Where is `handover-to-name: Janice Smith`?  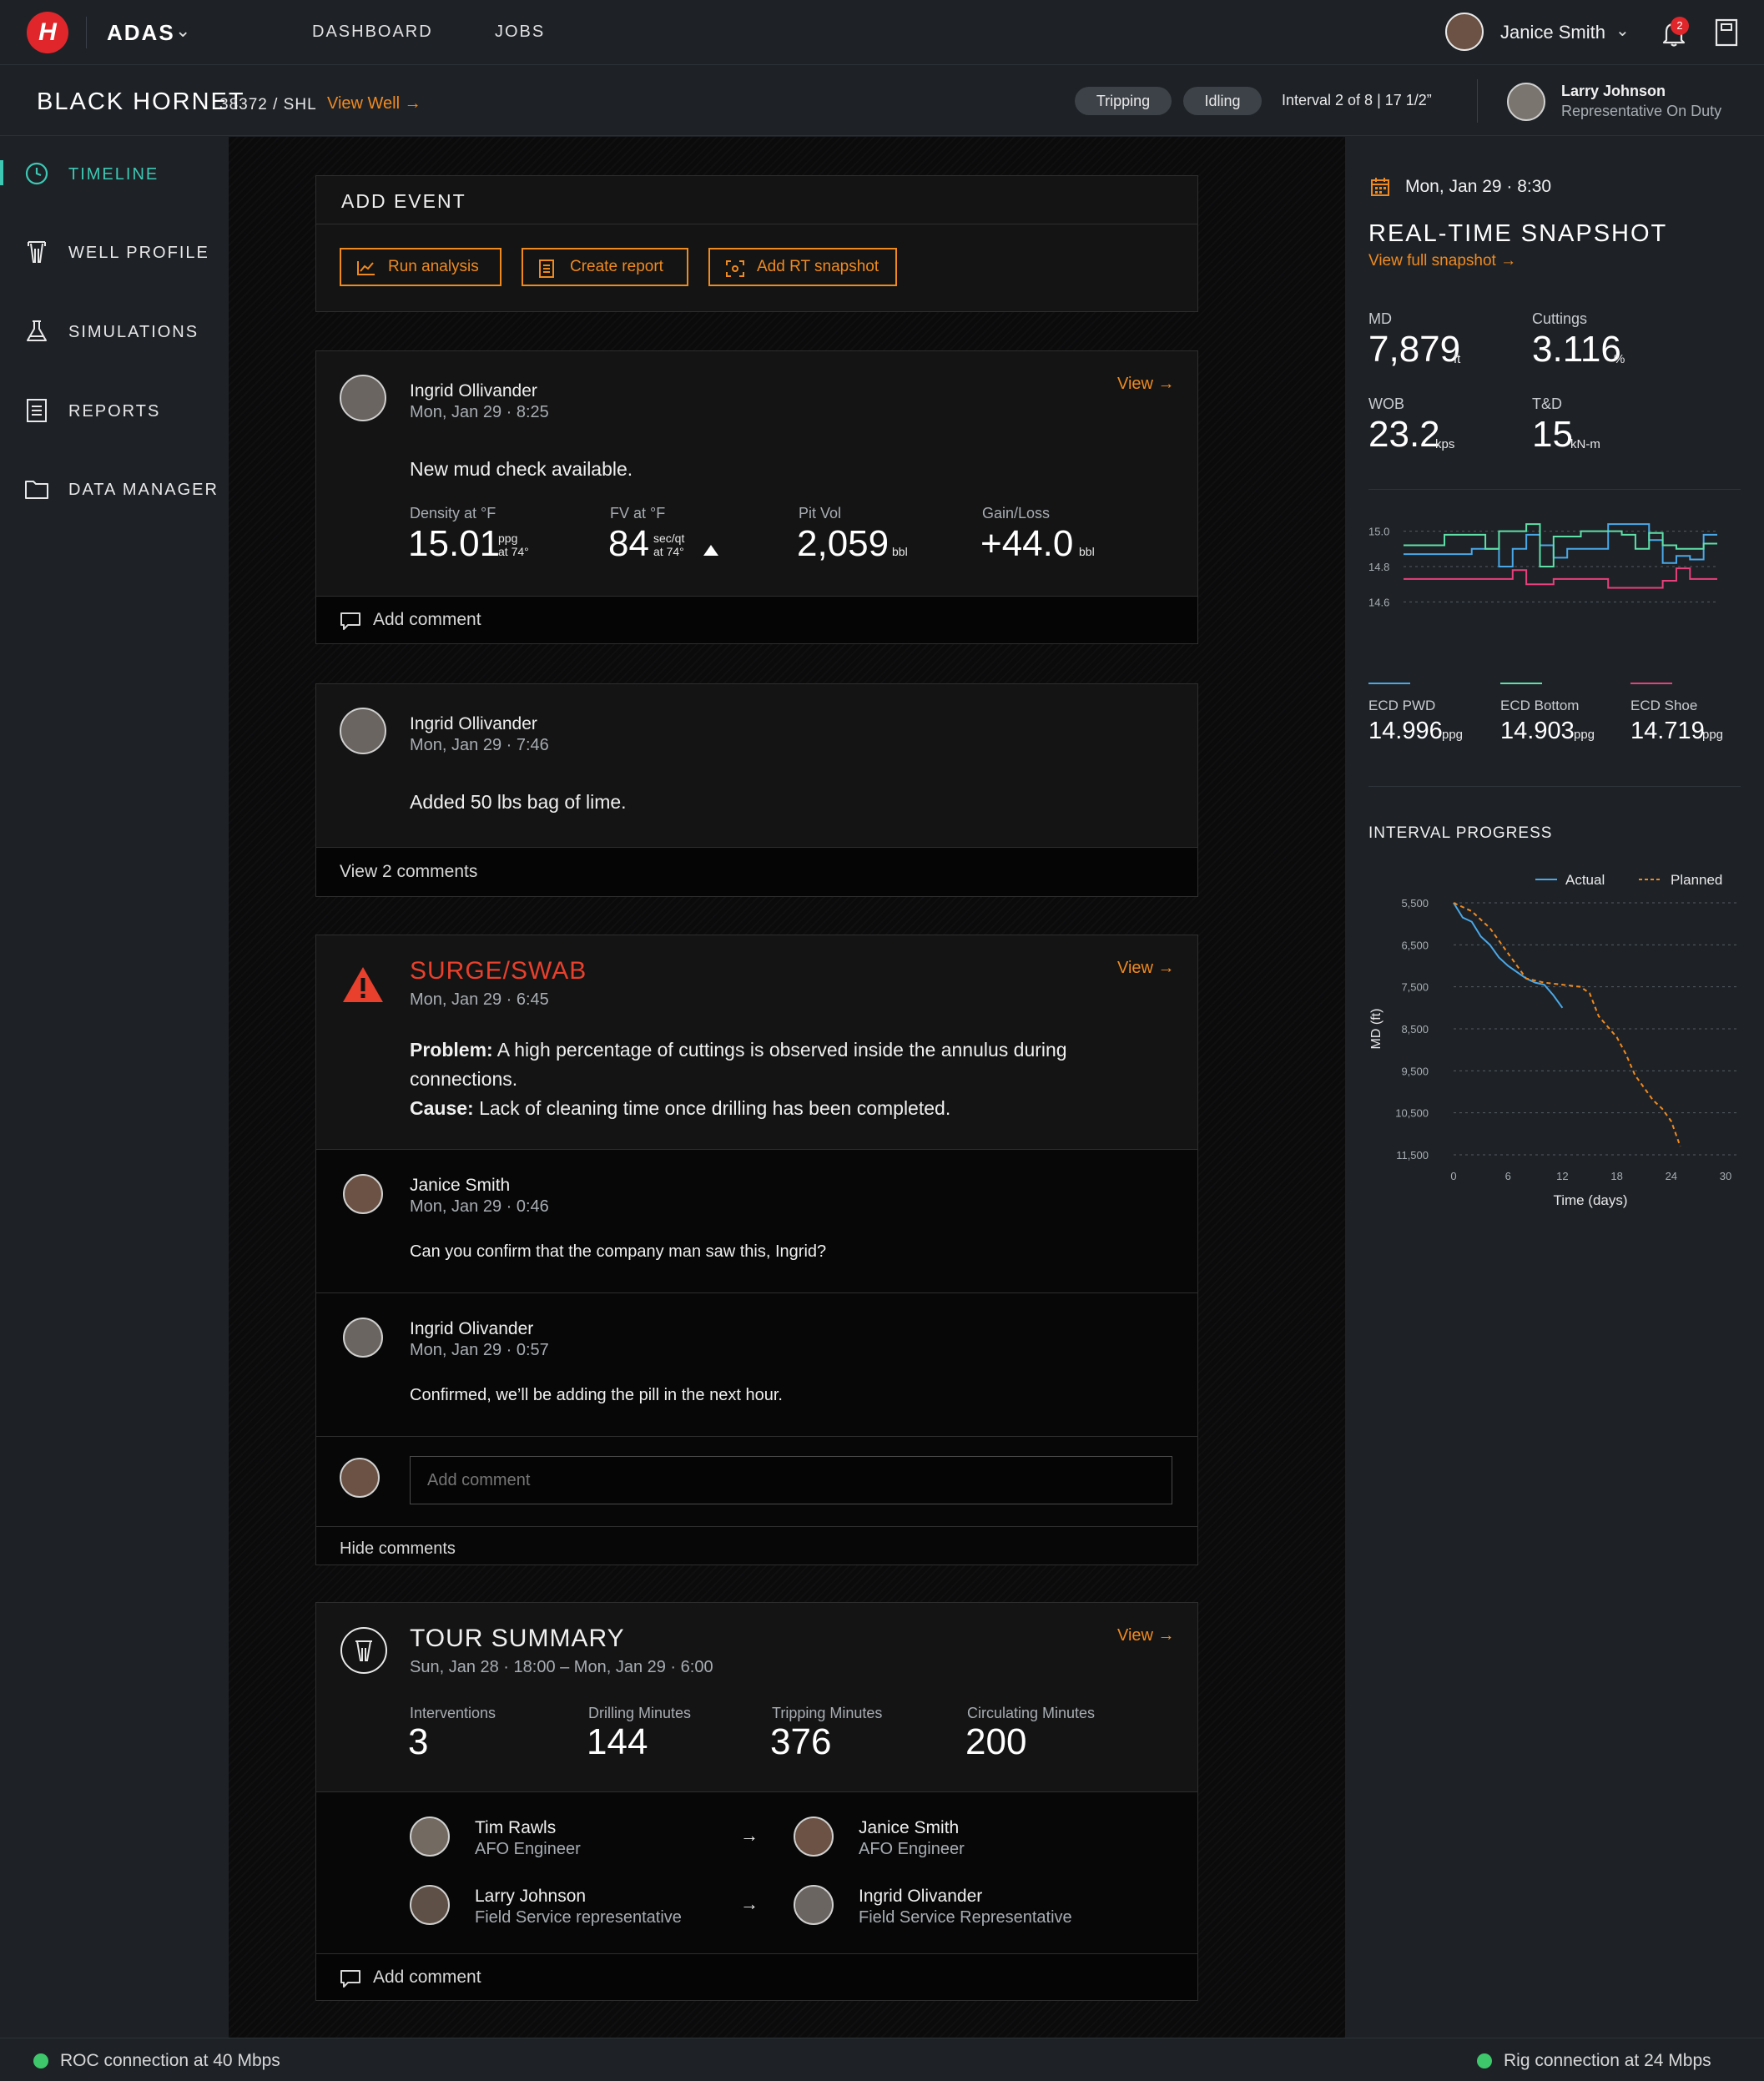 handover-to-name: Janice Smith is located at coordinates (909, 1827).